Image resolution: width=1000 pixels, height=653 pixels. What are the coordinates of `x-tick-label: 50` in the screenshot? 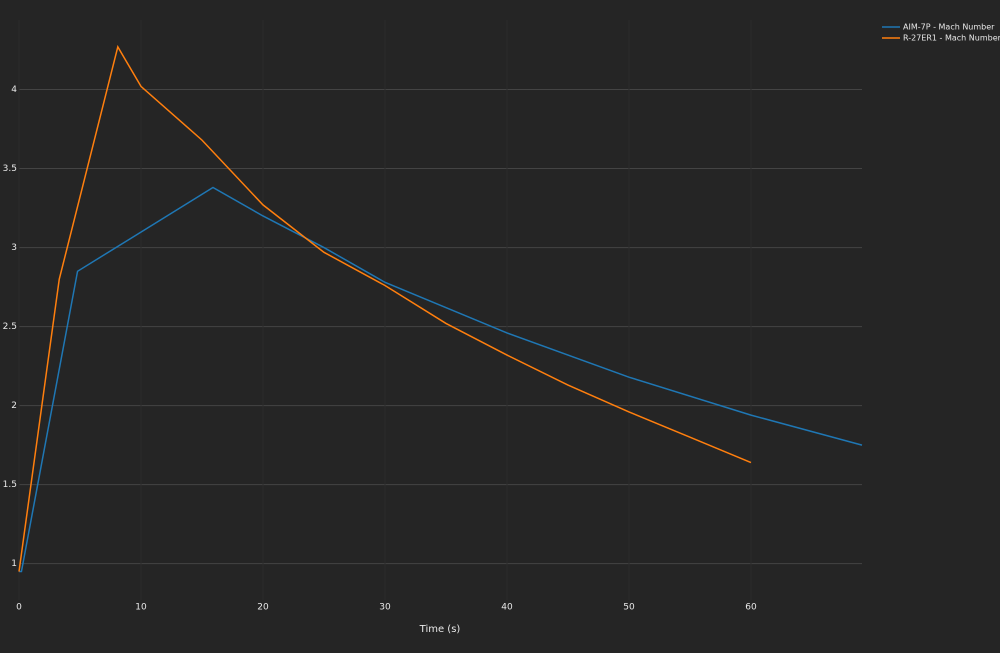 It's located at (629, 608).